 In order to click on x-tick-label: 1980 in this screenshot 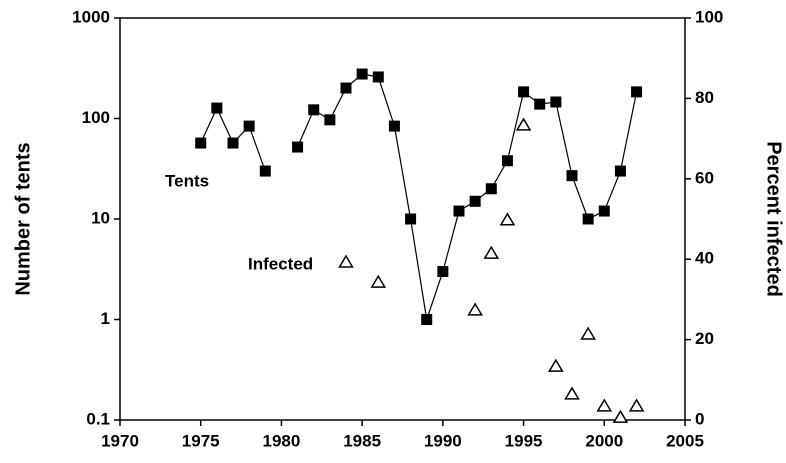, I will do `click(282, 440)`.